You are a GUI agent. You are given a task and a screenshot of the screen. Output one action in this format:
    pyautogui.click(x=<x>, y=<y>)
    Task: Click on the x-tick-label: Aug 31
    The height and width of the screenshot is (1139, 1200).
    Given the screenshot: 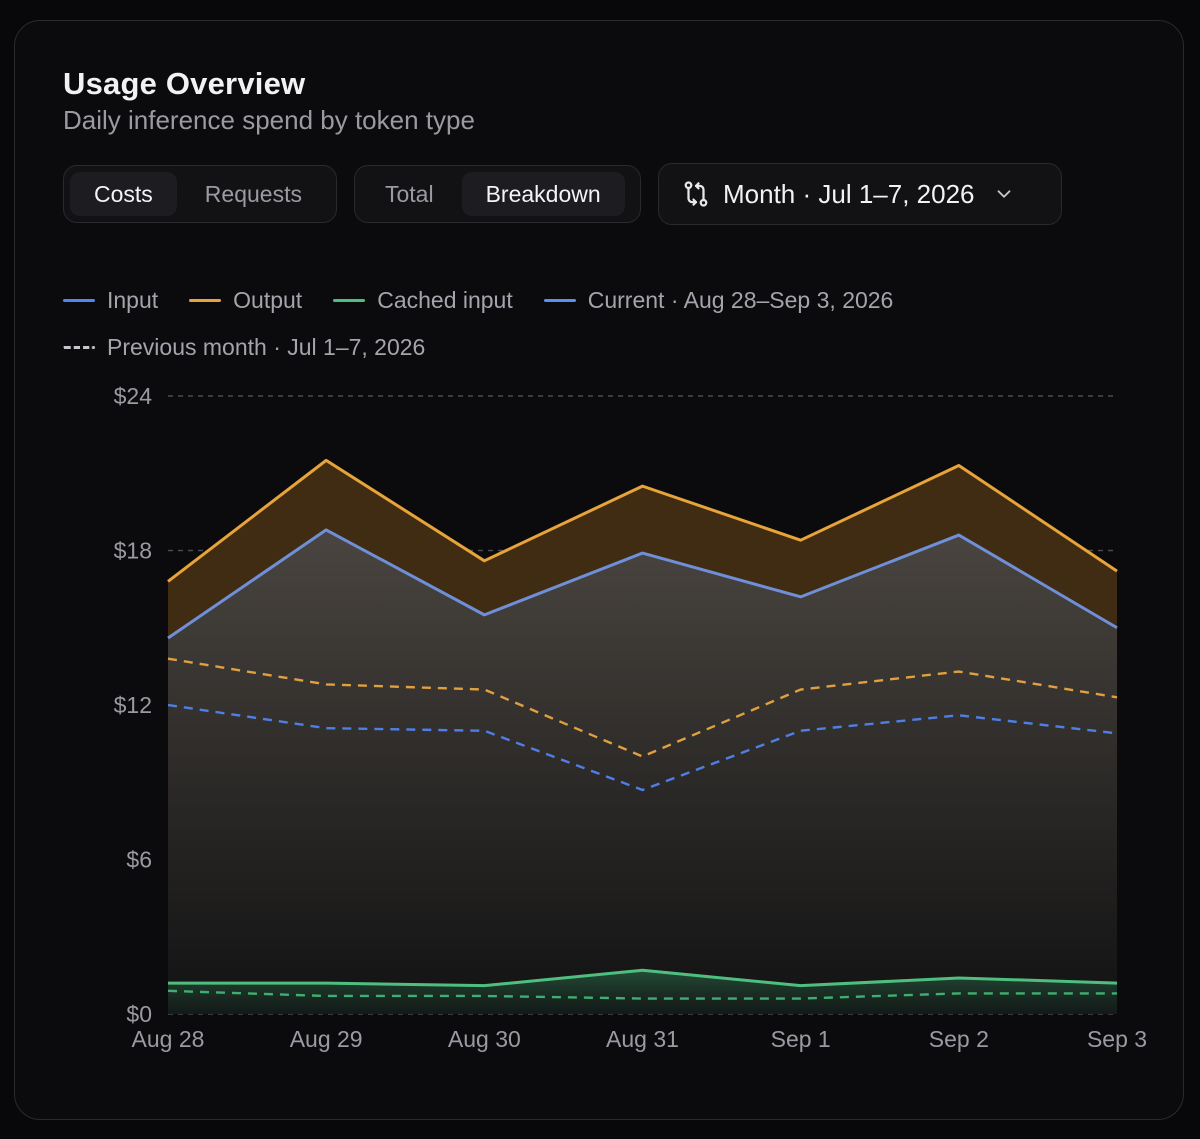 What is the action you would take?
    pyautogui.click(x=642, y=1039)
    